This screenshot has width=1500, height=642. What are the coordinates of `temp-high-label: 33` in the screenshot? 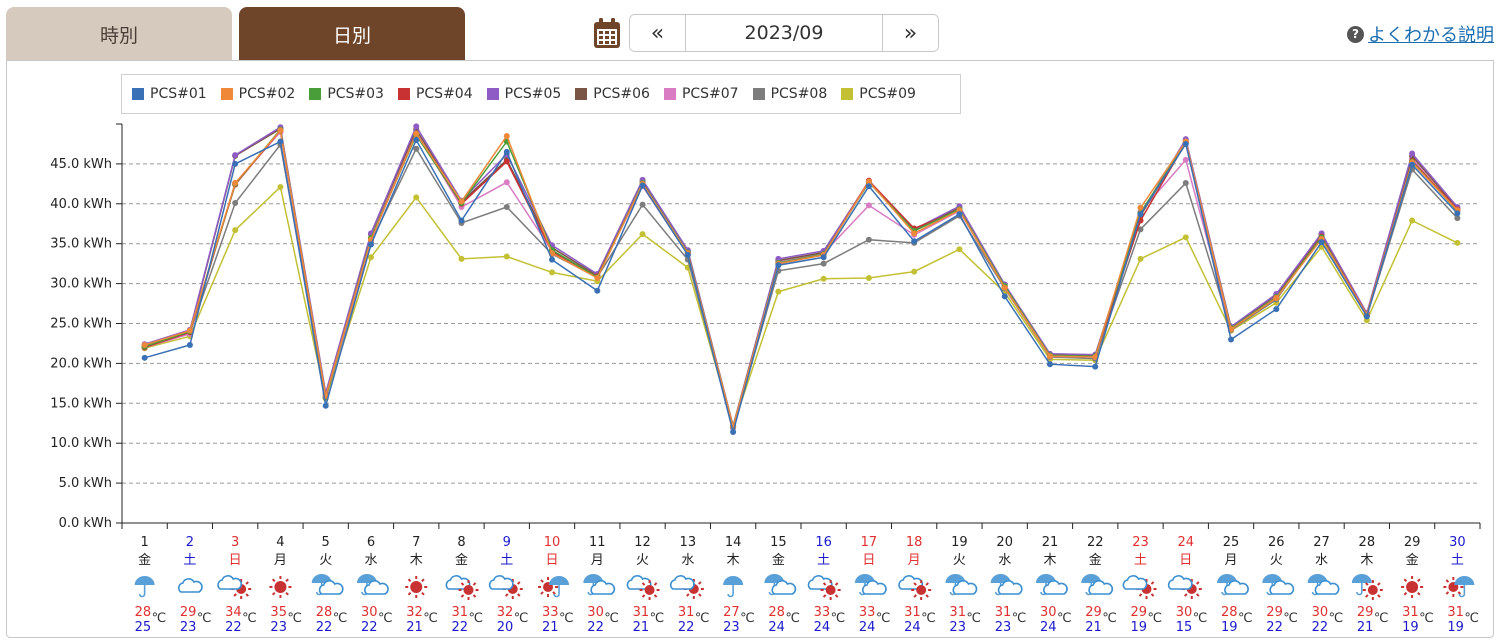 It's located at (550, 612).